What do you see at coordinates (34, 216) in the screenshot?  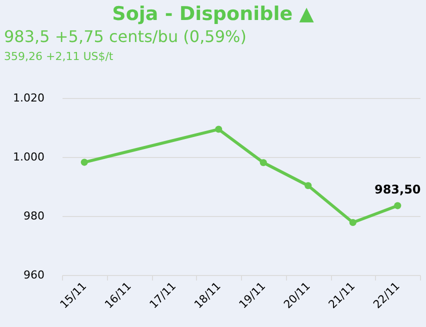 I see `y-tick-label: 980` at bounding box center [34, 216].